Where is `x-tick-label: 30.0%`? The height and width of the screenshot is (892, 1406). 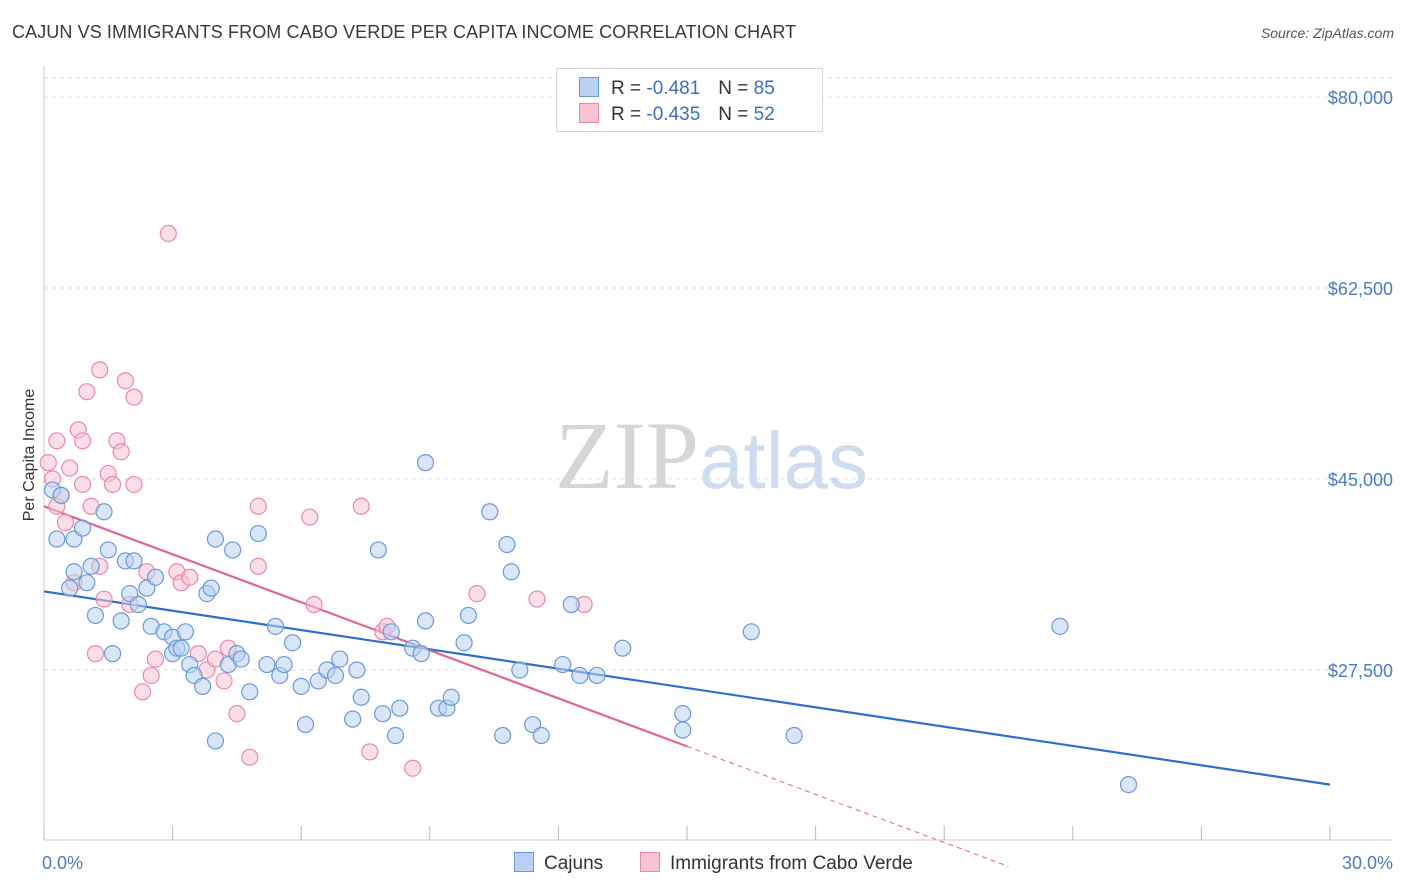
x-tick-label: 30.0% is located at coordinates (1367, 863).